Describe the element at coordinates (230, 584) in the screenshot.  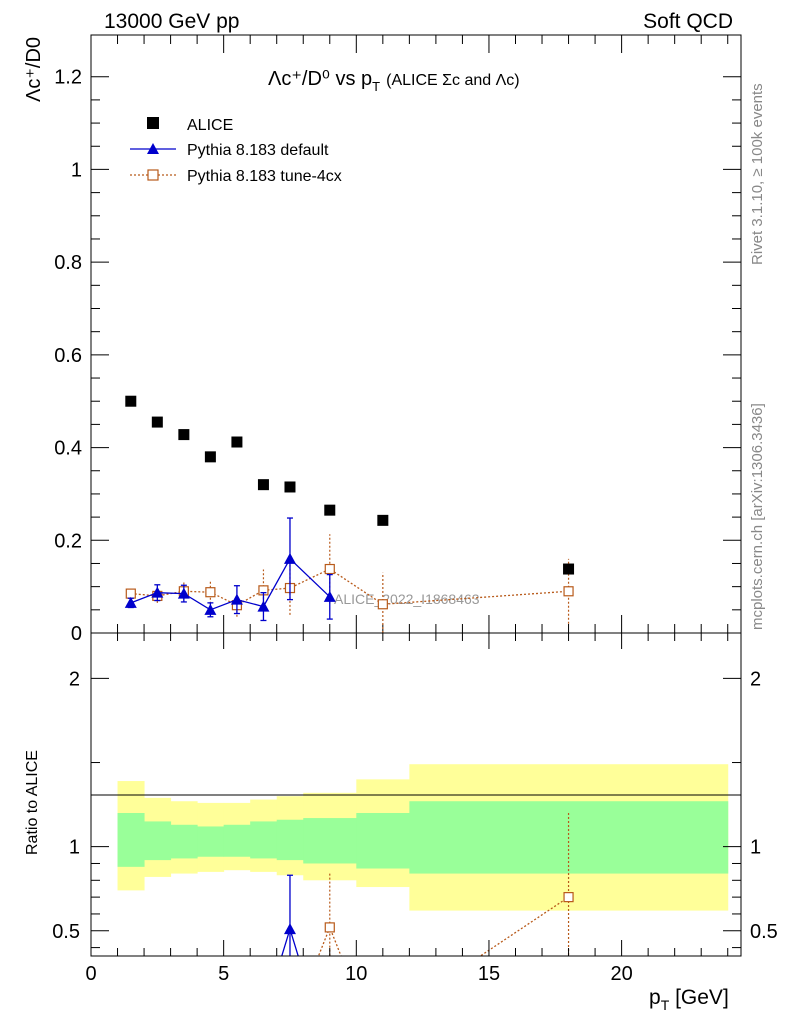
I see `default-line` at that location.